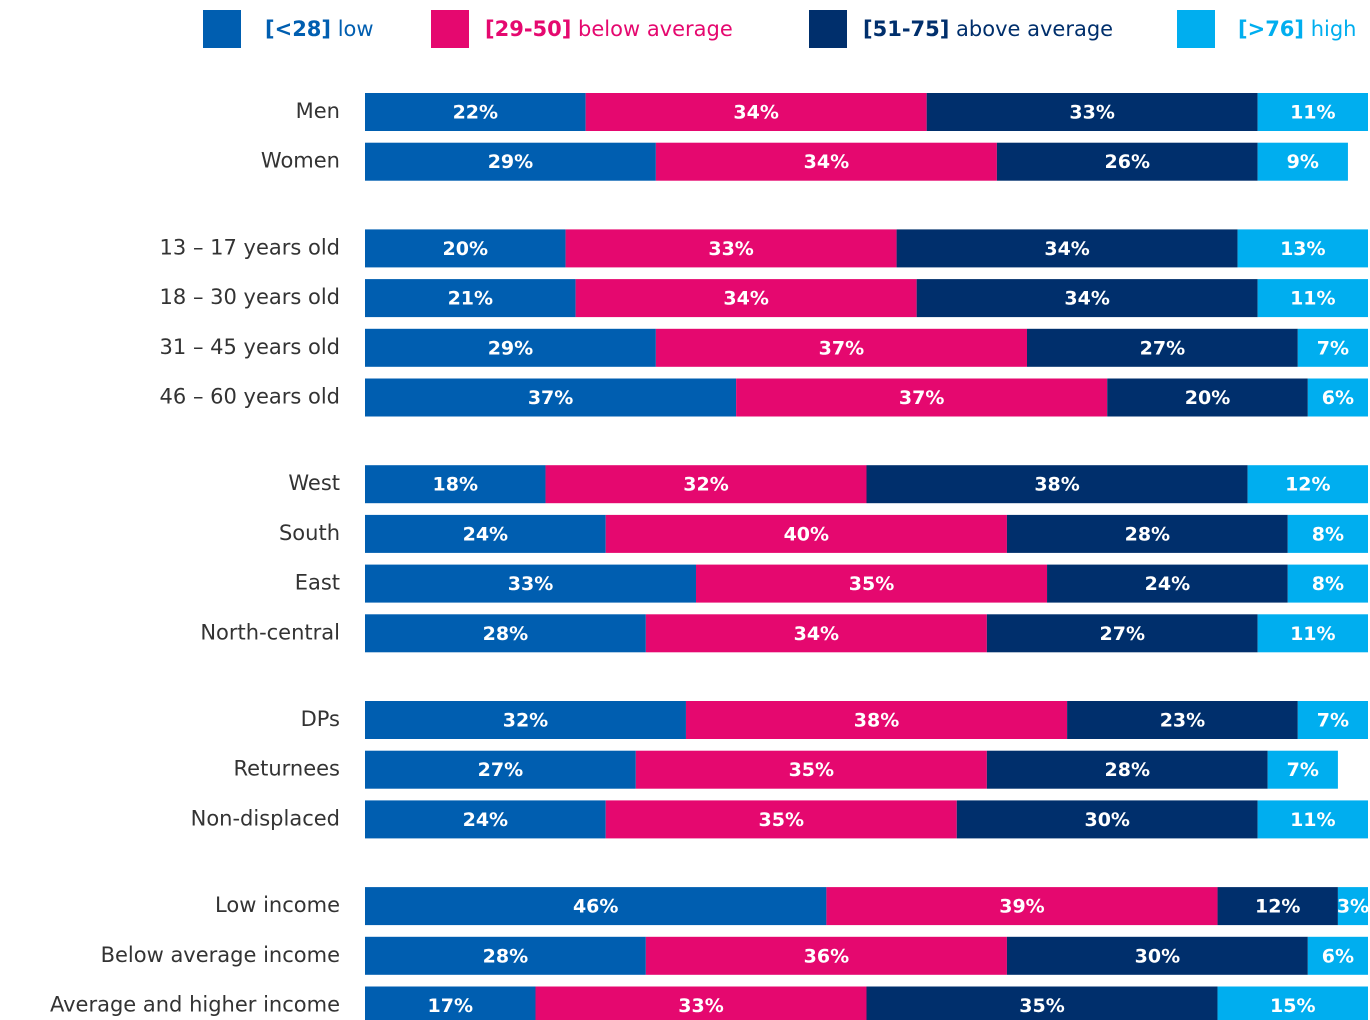  I want to click on value-label: 3%, so click(1353, 907).